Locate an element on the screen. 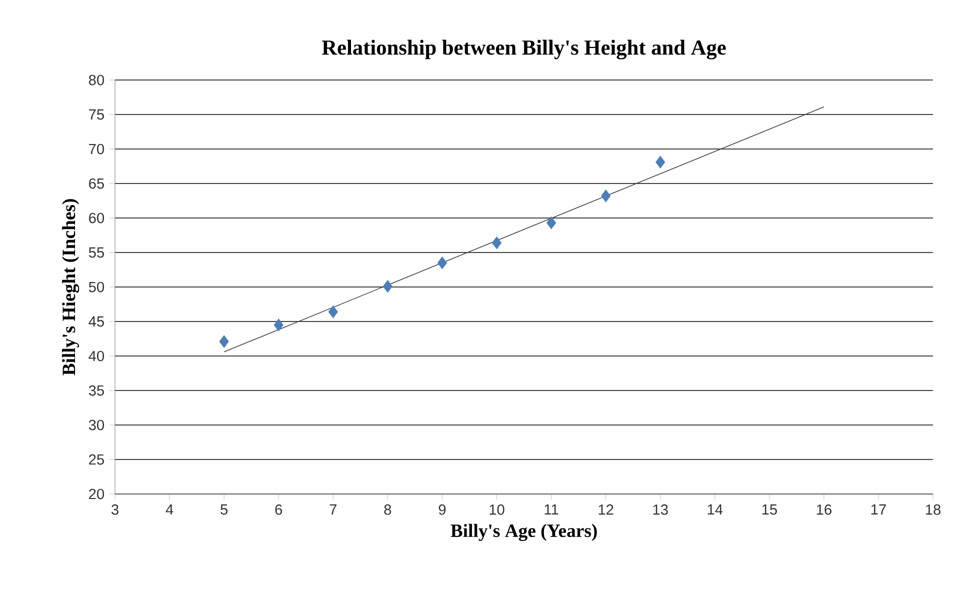 This screenshot has height=590, width=956. x-tick-label: 3 is located at coordinates (114, 509).